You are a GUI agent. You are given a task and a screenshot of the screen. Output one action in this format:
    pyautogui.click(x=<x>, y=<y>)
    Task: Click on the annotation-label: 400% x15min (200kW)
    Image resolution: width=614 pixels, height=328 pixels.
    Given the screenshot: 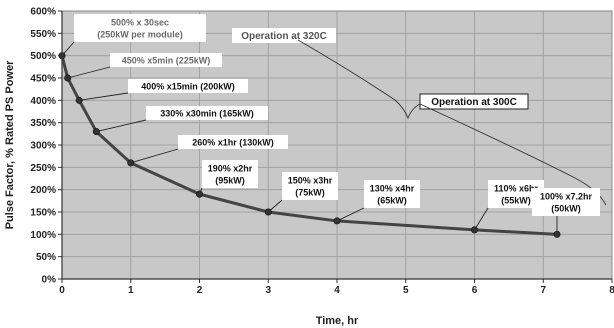 What is the action you would take?
    pyautogui.click(x=188, y=87)
    